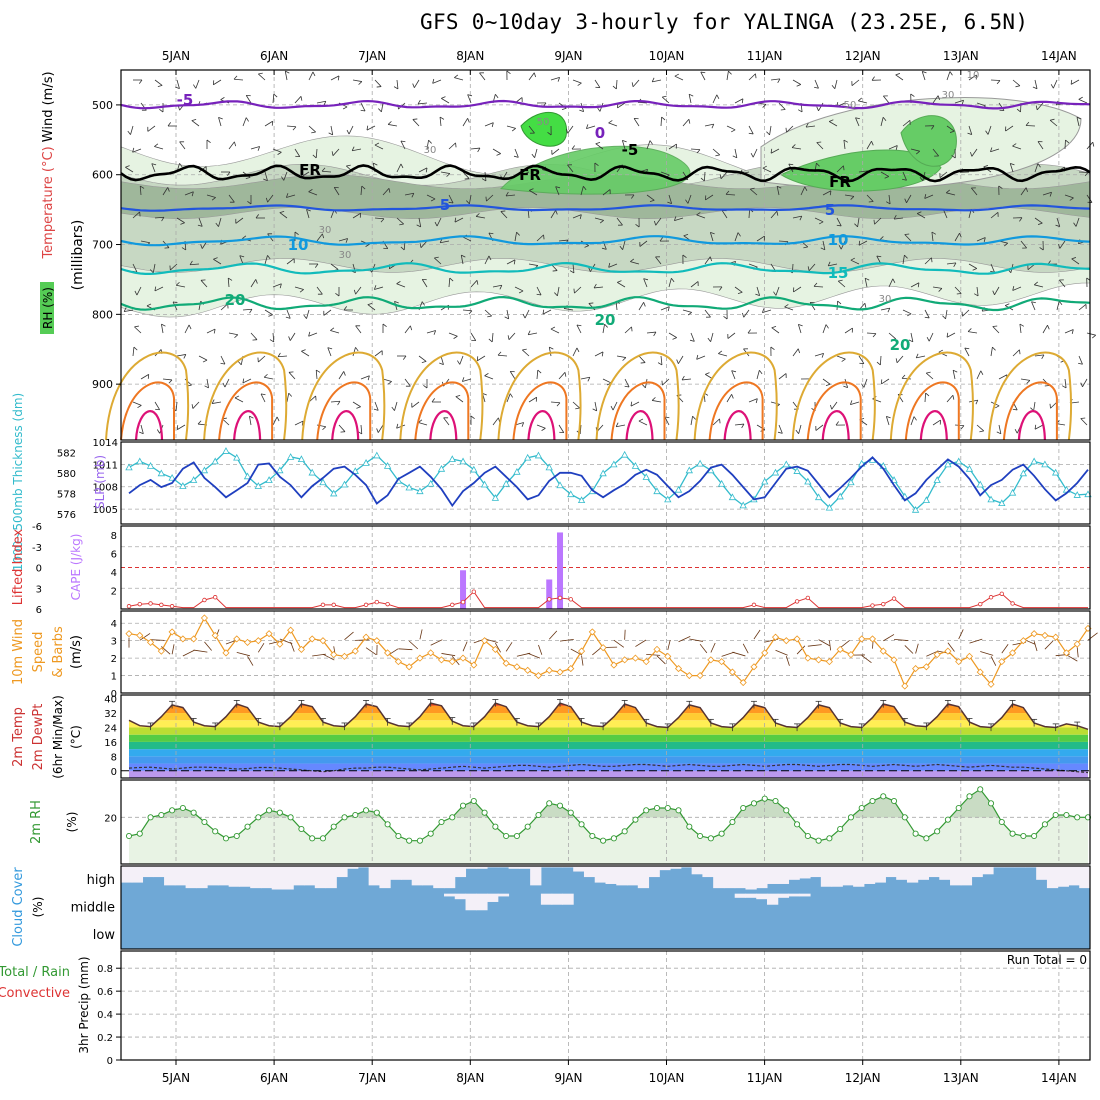 Image resolution: width=1100 pixels, height=1100 pixels. What do you see at coordinates (114, 694) in the screenshot?
I see `wind10-tick-label: 0` at bounding box center [114, 694].